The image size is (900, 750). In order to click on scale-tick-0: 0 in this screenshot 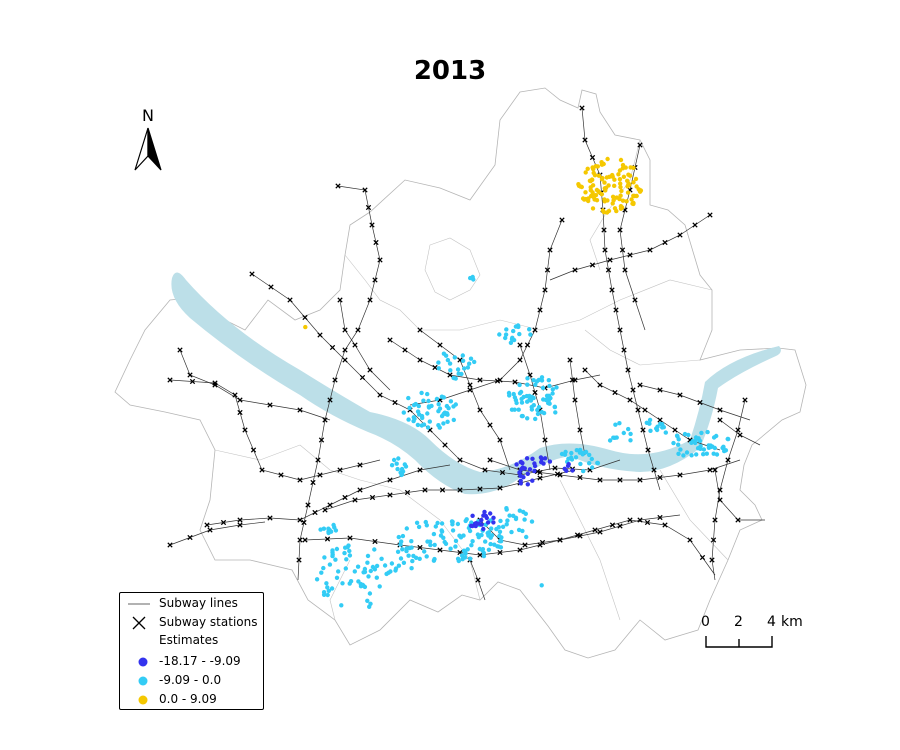, I will do `click(705, 622)`.